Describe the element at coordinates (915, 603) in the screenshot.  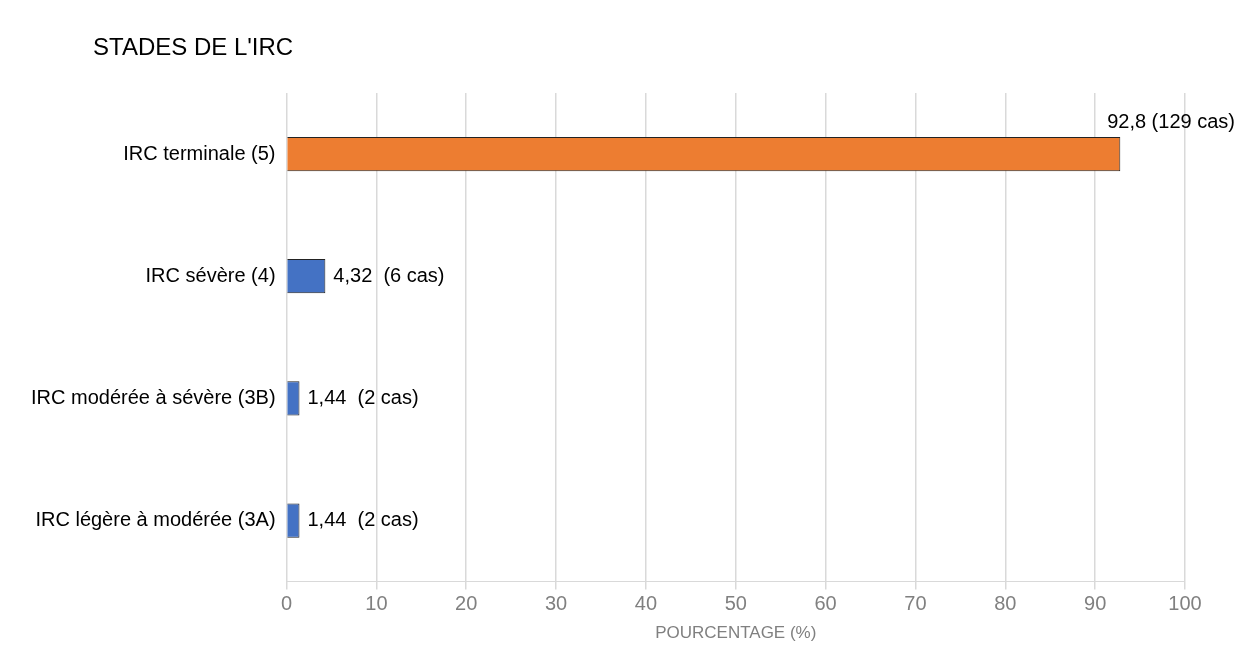
I see `x-tick-label: 70` at that location.